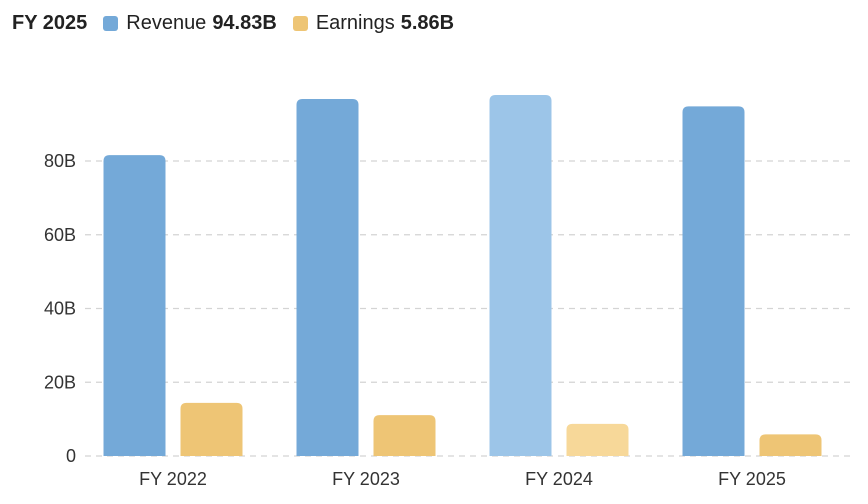  What do you see at coordinates (559, 479) in the screenshot?
I see `x-tick-label: FY 2024` at bounding box center [559, 479].